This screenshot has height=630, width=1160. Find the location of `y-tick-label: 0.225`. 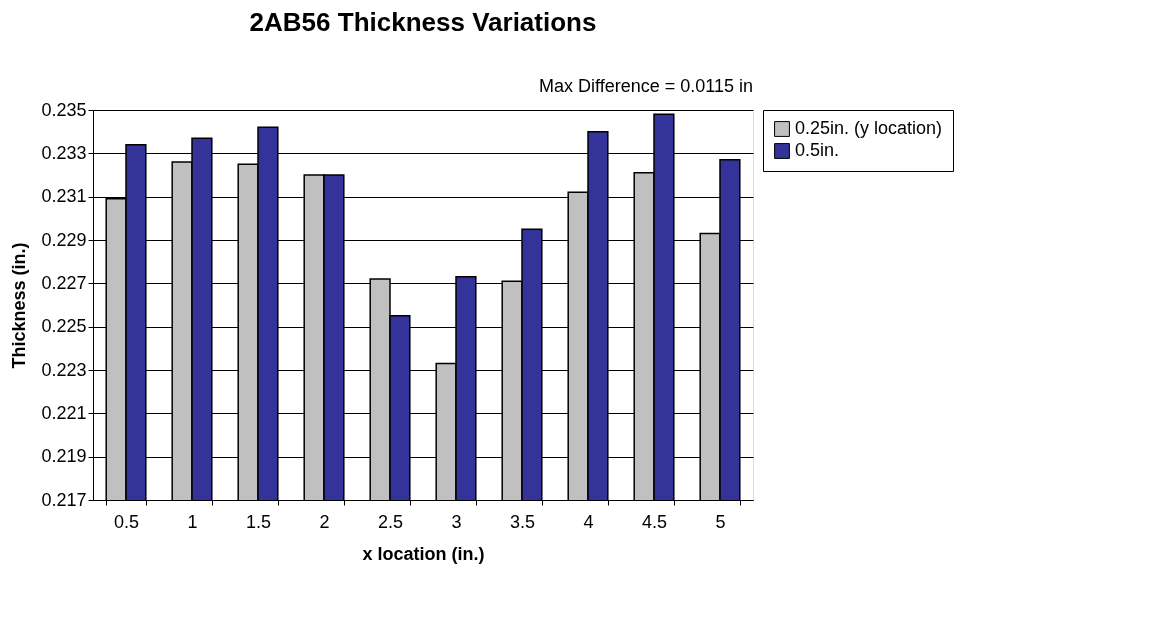

y-tick-label: 0.225 is located at coordinates (64, 326).